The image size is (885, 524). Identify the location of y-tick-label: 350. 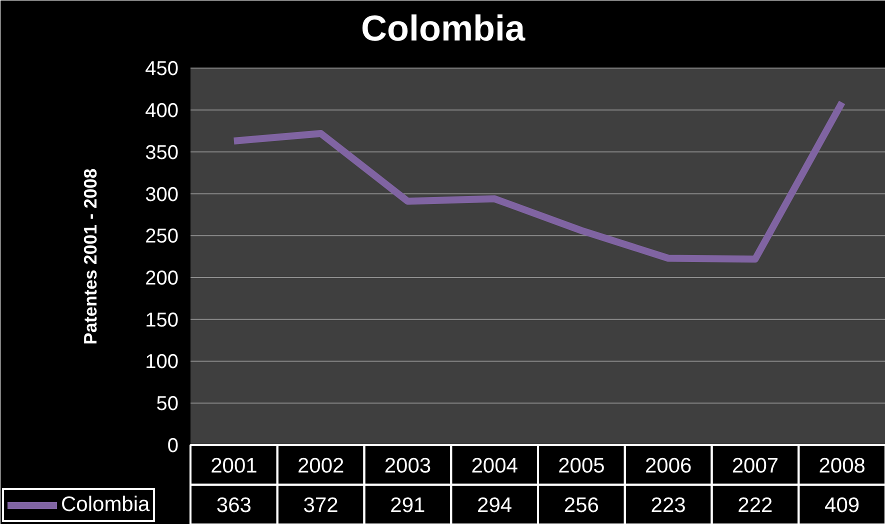
(162, 153).